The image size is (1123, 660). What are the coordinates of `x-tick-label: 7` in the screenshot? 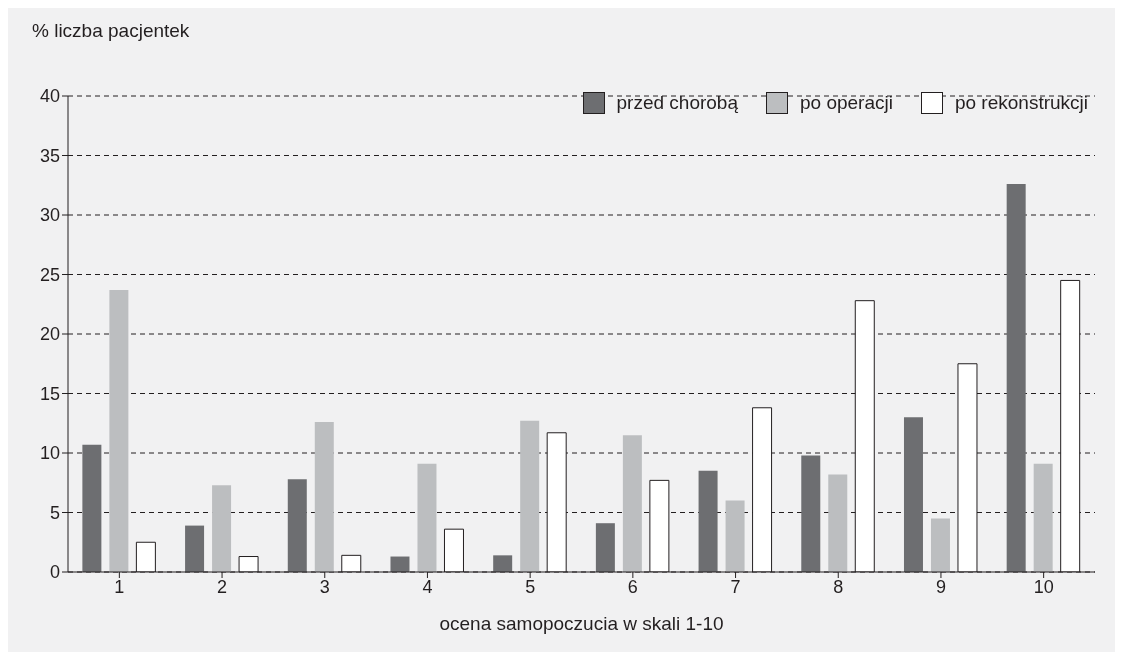 It's located at (735, 586).